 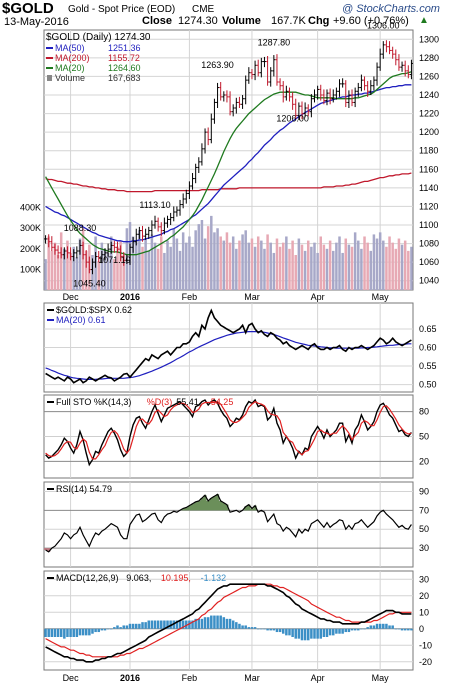 I want to click on ma200-line, so click(x=228, y=182).